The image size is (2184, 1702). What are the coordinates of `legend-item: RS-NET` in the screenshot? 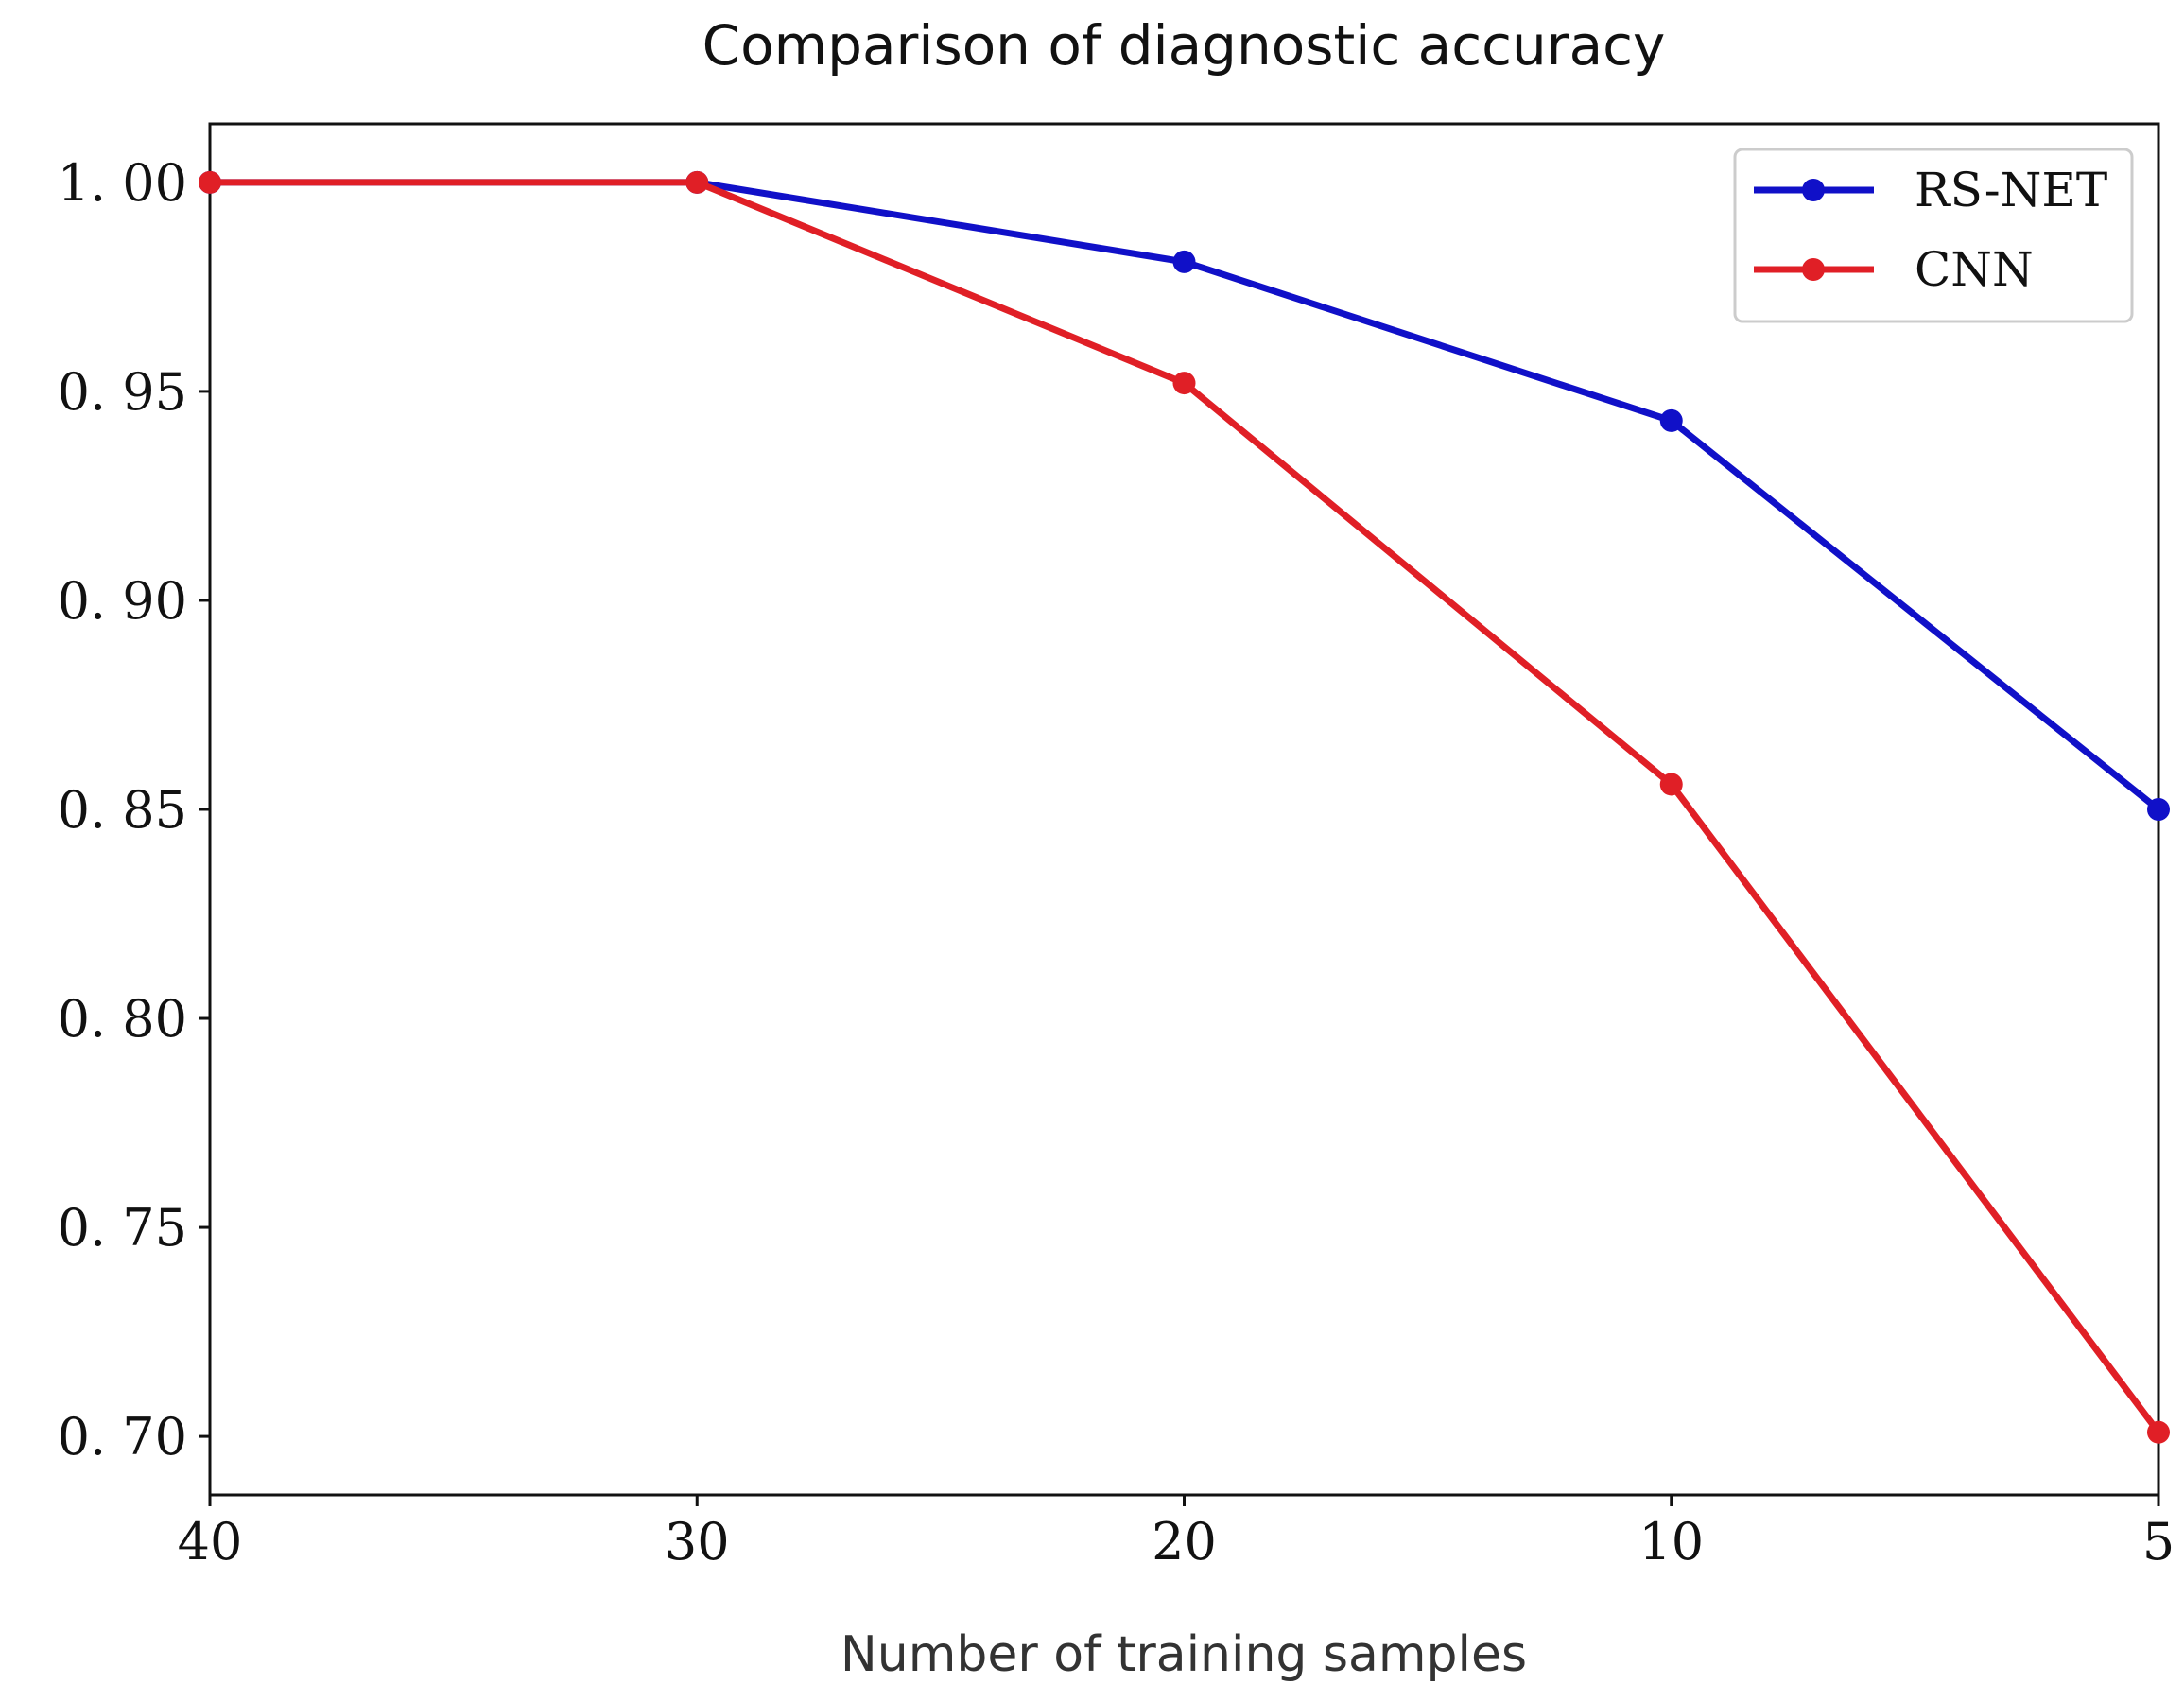 It's located at (1930, 190).